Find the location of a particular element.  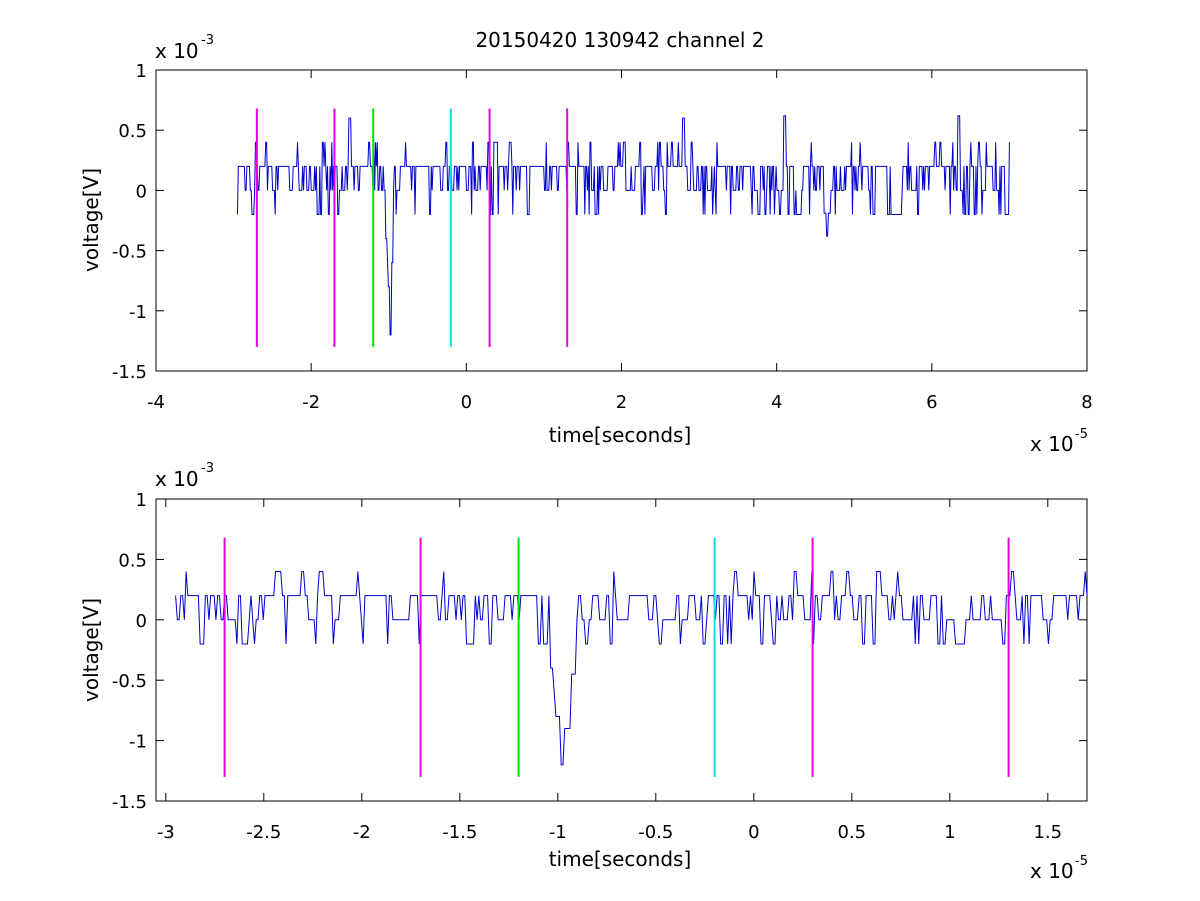

bottom-y-tick-label: 0.5 is located at coordinates (132, 560).